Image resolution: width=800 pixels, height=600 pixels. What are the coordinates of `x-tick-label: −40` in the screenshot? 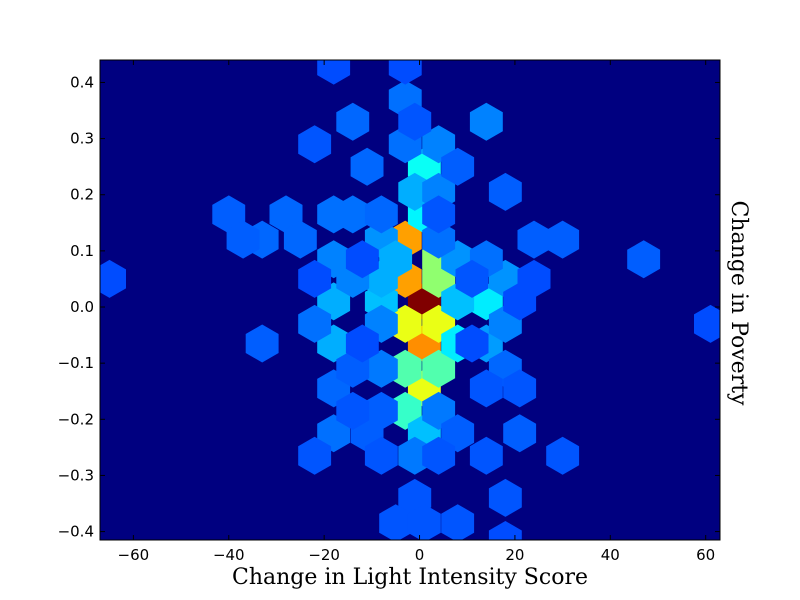 It's located at (229, 555).